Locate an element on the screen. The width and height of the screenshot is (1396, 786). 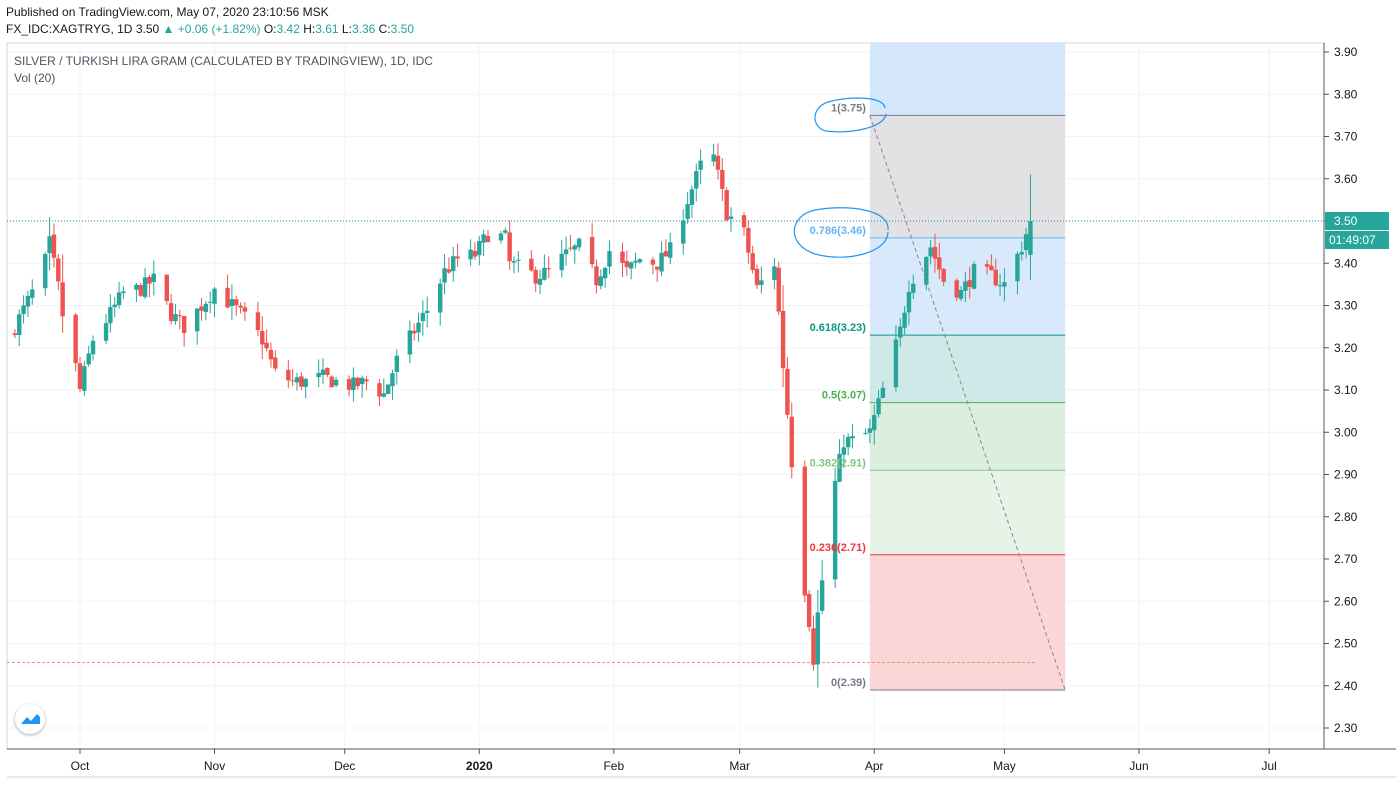
price-axis is located at coordinates (1360, 396).